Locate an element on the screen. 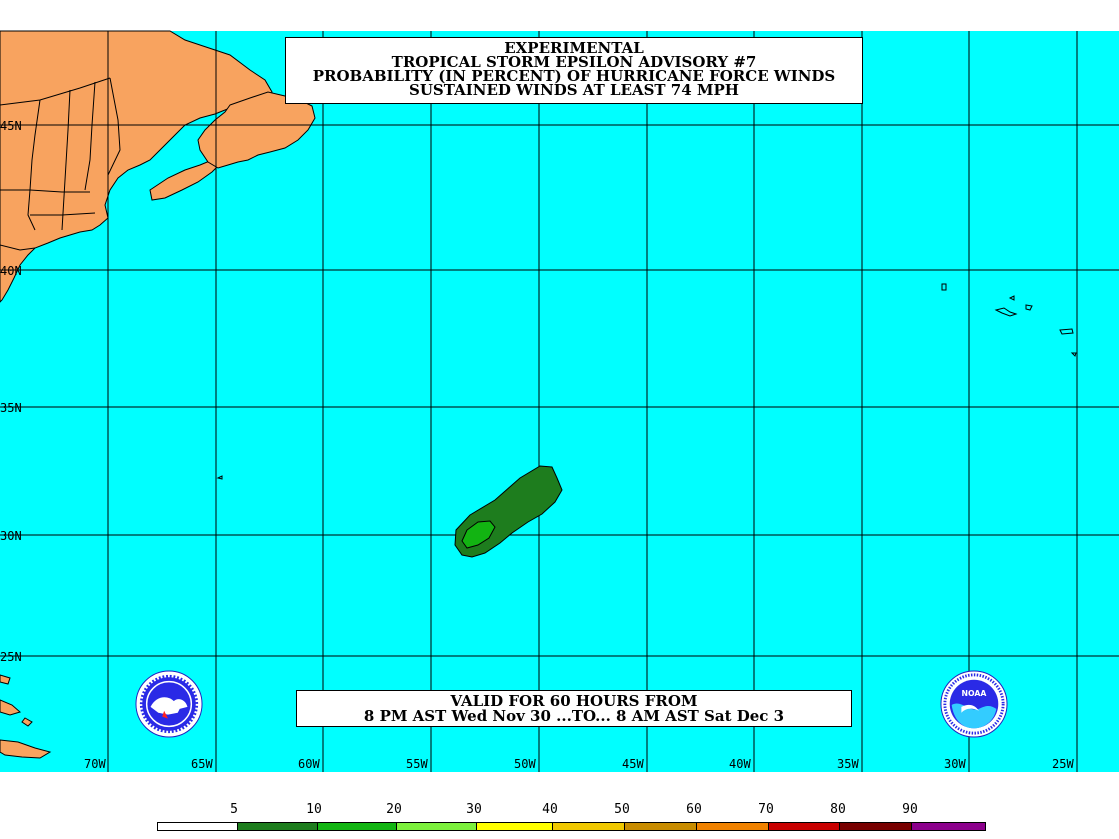  legend-label-60: 60 is located at coordinates (694, 809).